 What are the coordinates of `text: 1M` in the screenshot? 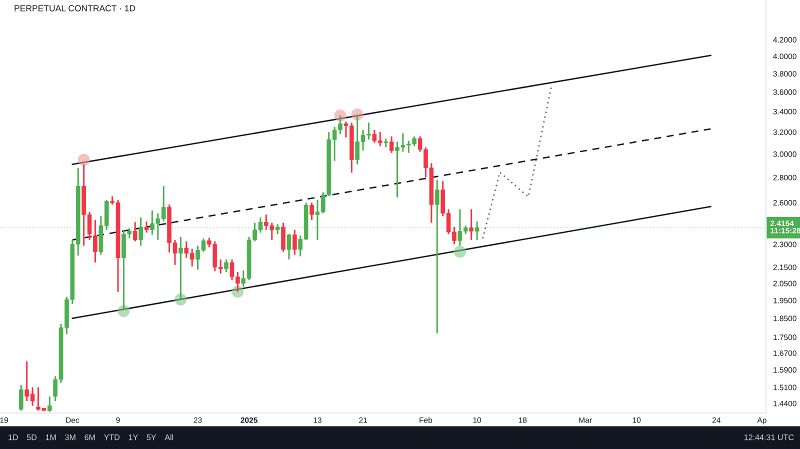 It's located at (51, 437).